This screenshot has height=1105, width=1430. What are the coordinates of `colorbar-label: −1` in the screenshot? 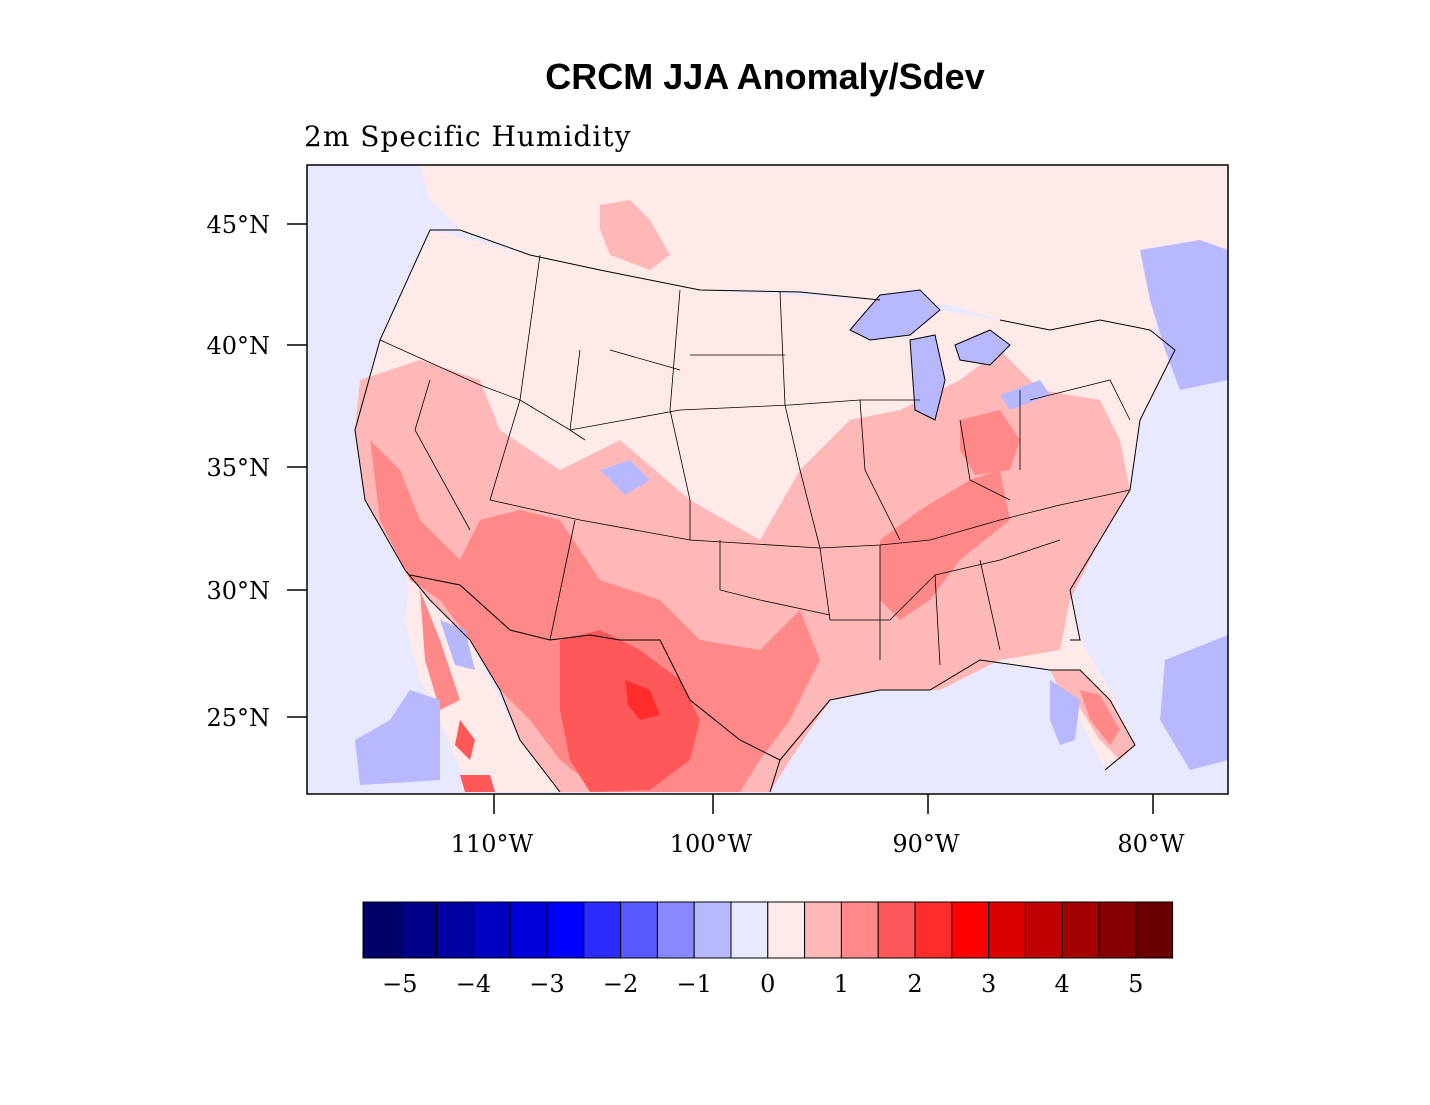 It's located at (694, 984).